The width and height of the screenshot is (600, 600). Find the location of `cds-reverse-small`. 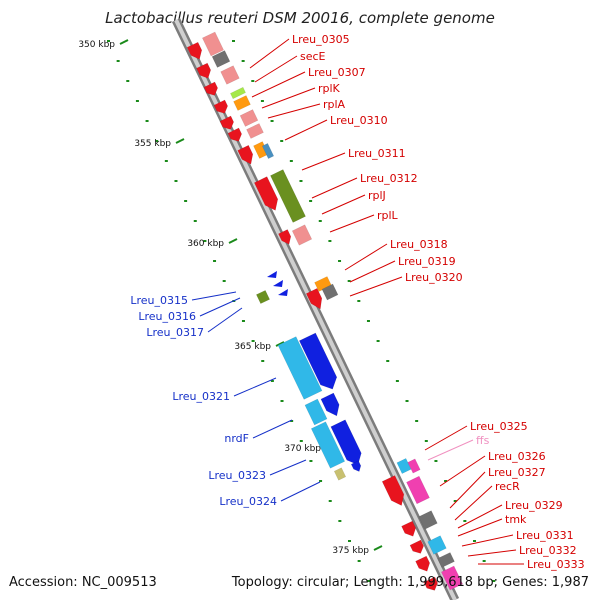

cds-reverse-small is located at coordinates (278, 283).